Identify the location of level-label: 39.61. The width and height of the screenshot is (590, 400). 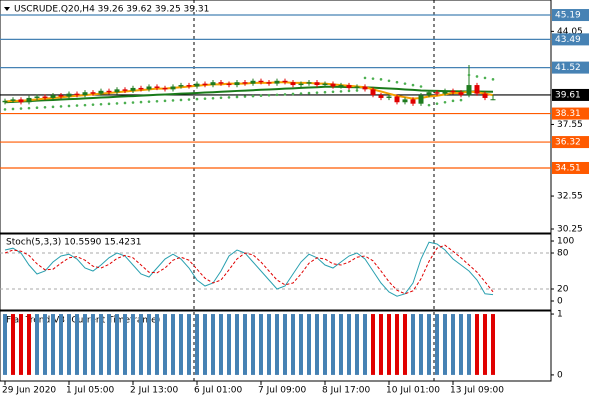
(568, 95).